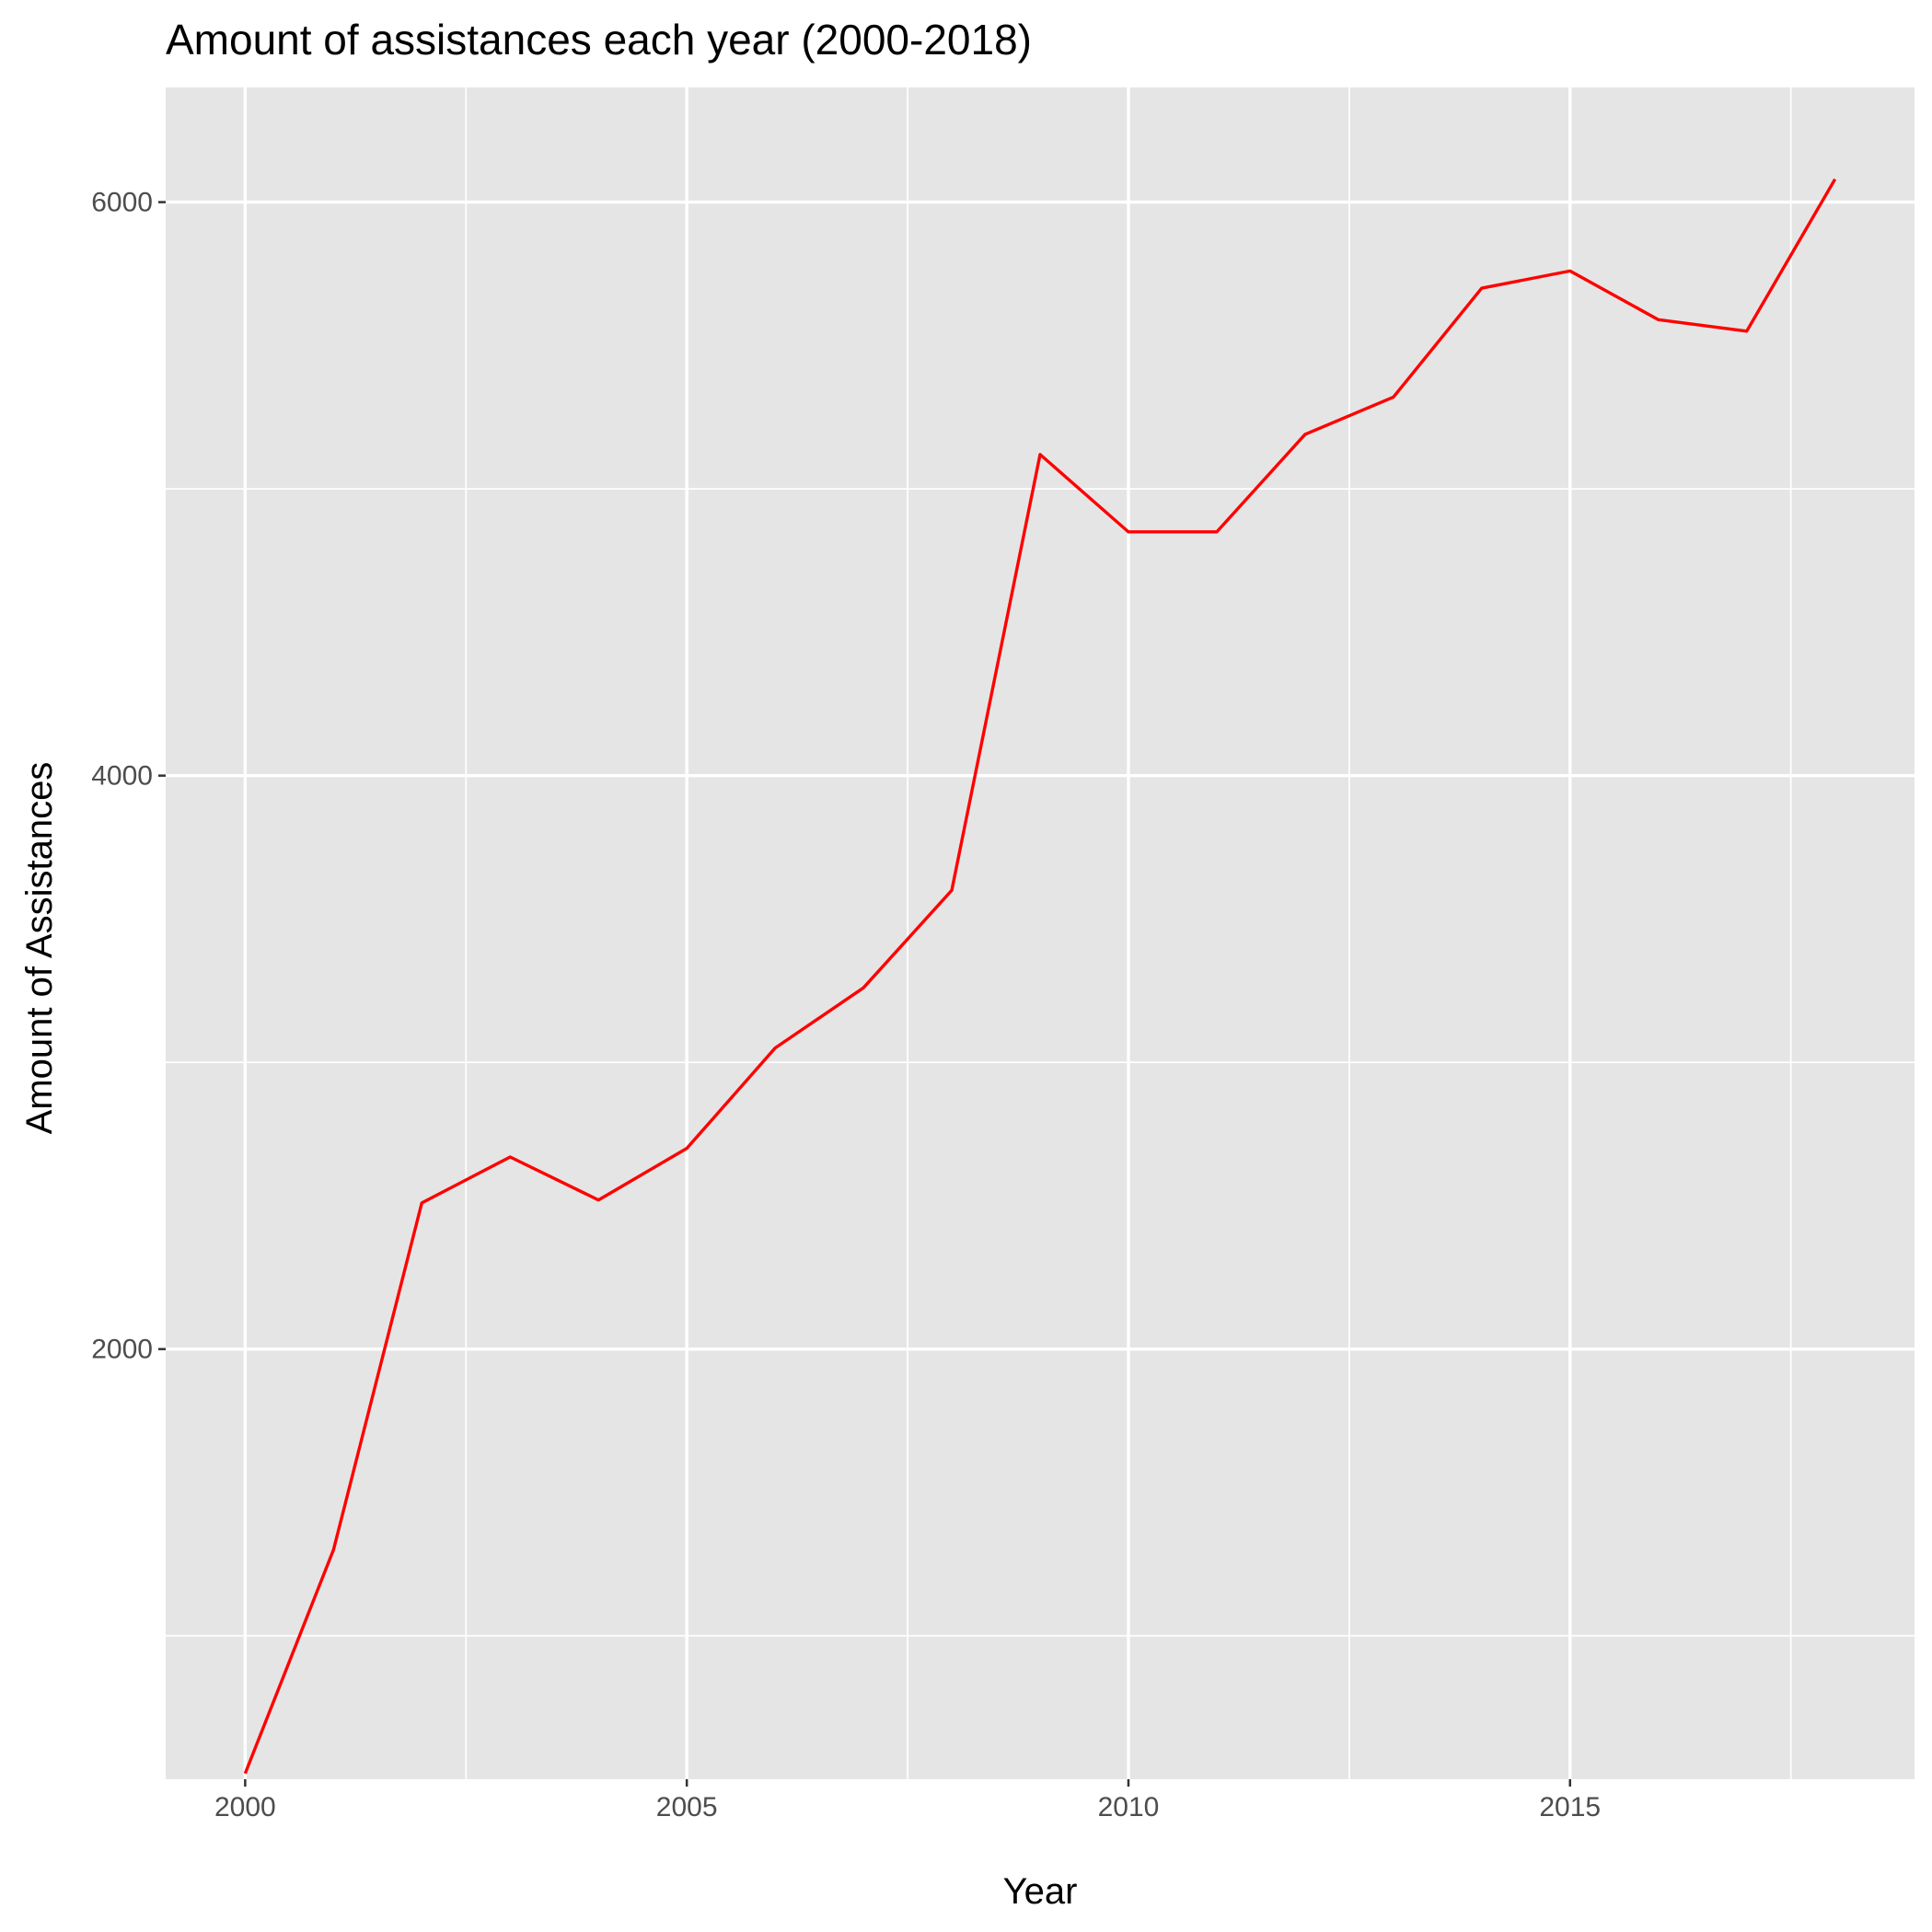  Describe the element at coordinates (122, 1350) in the screenshot. I see `y-tick-label: 2000` at that location.